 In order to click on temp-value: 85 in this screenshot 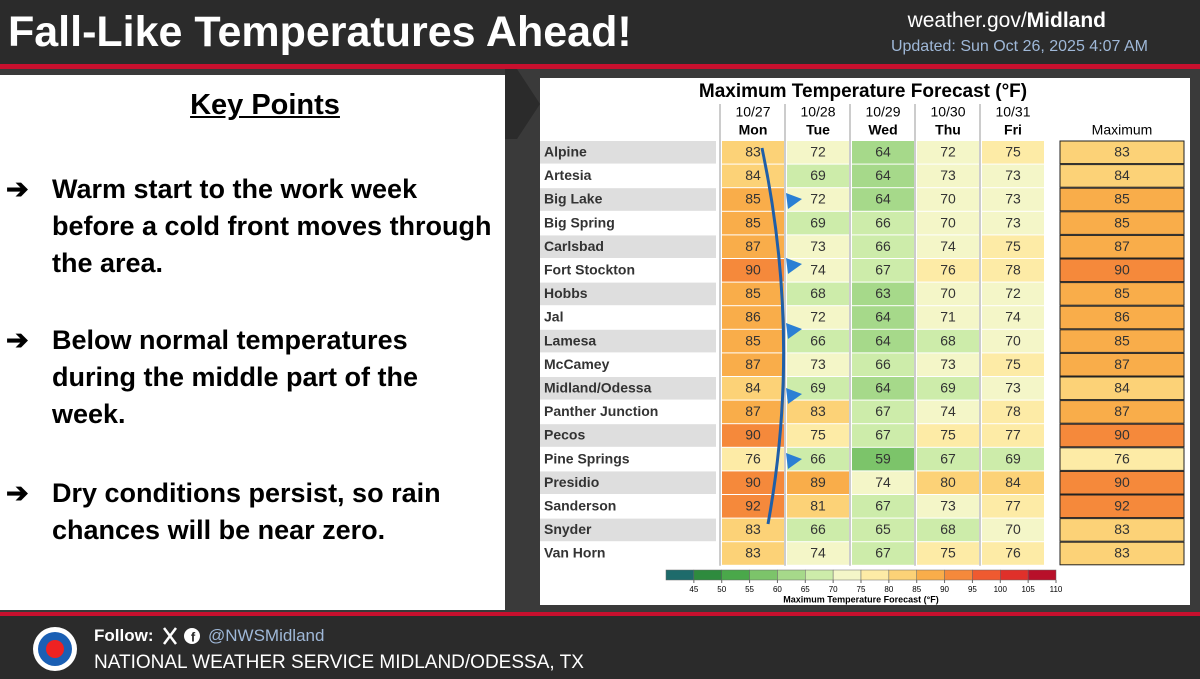, I will do `click(753, 199)`.